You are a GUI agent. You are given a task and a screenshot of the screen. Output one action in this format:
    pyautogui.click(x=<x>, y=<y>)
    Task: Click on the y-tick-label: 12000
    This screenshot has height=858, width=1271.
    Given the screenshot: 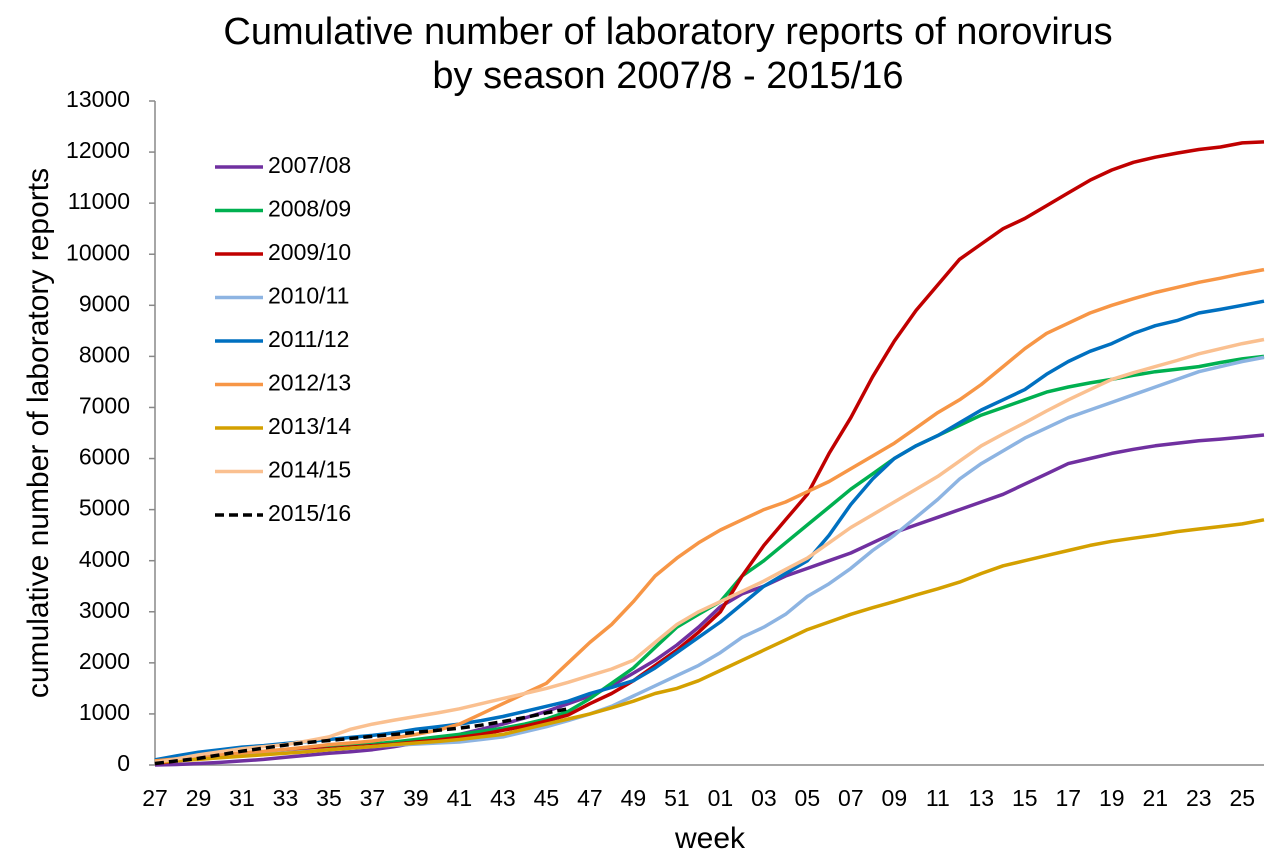 What is the action you would take?
    pyautogui.click(x=98, y=150)
    